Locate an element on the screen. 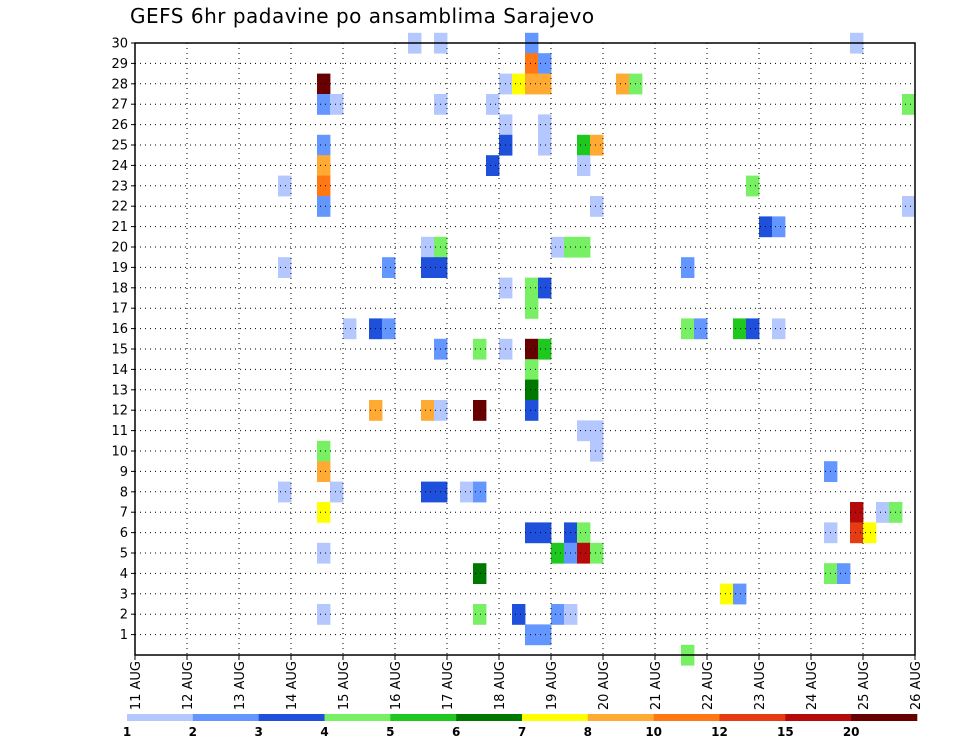 The width and height of the screenshot is (960, 742). y-tick-label: 8 is located at coordinates (124, 492).